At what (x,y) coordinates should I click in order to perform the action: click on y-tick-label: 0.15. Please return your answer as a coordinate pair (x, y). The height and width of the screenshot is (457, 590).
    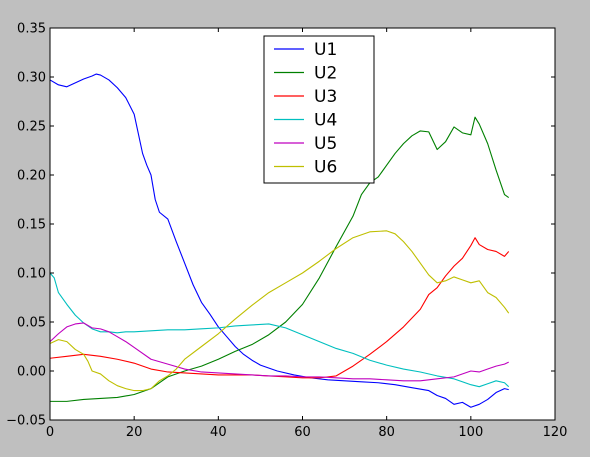
    Looking at the image, I should click on (31, 225).